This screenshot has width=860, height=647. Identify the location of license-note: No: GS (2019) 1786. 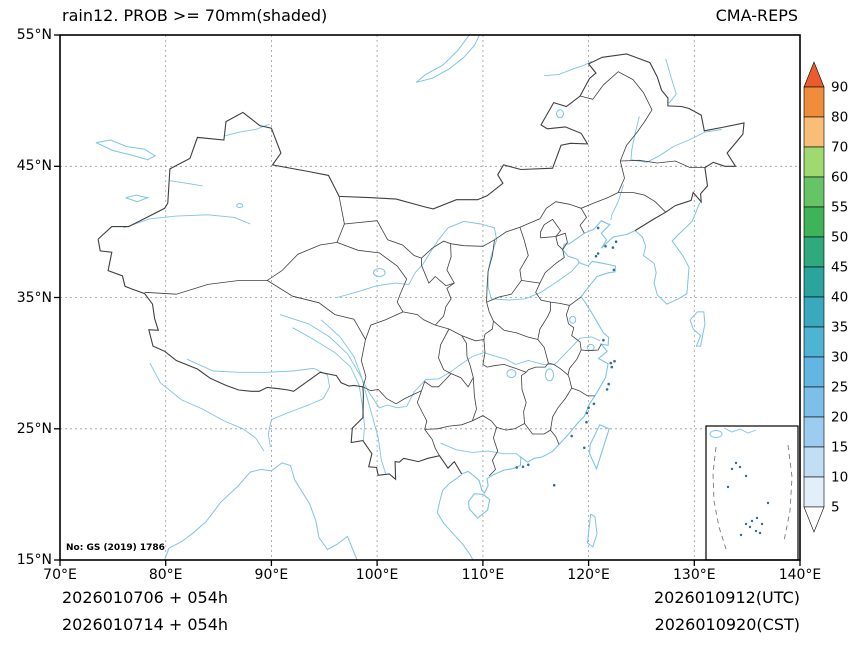
(115, 548).